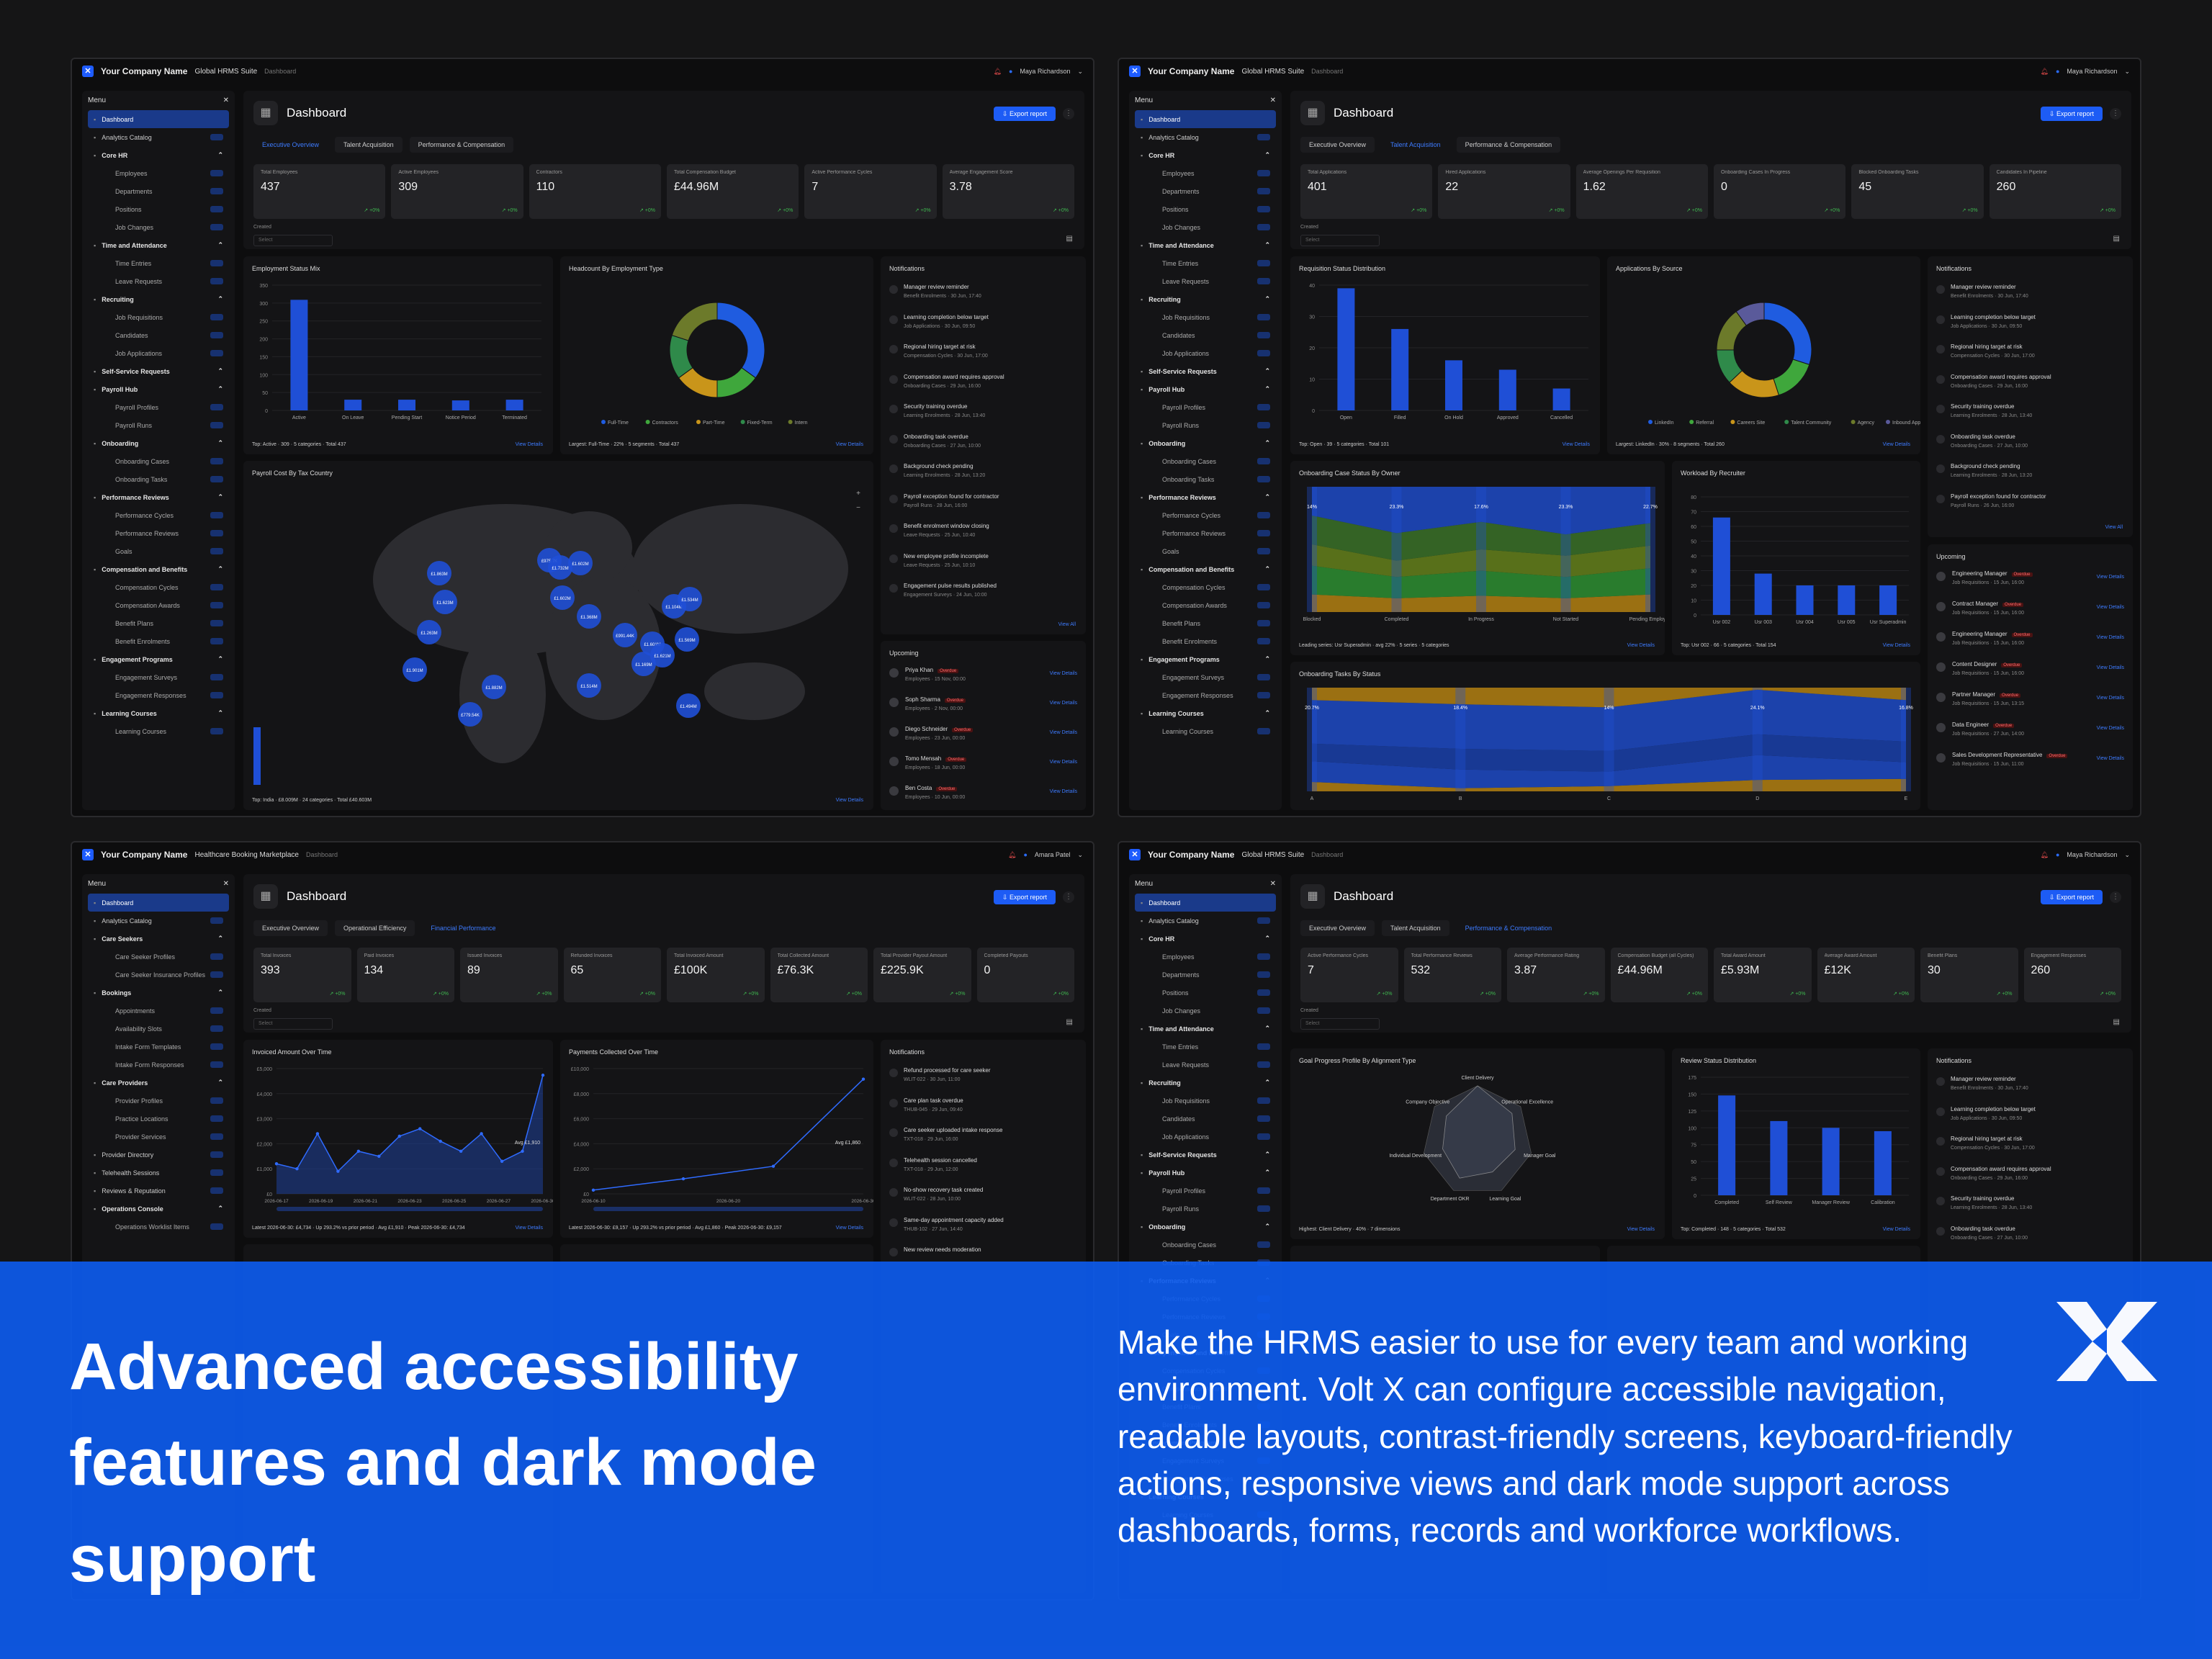  What do you see at coordinates (158, 371) in the screenshot?
I see `sidebar-item: ▪ Self-Service Requests ⌃` at bounding box center [158, 371].